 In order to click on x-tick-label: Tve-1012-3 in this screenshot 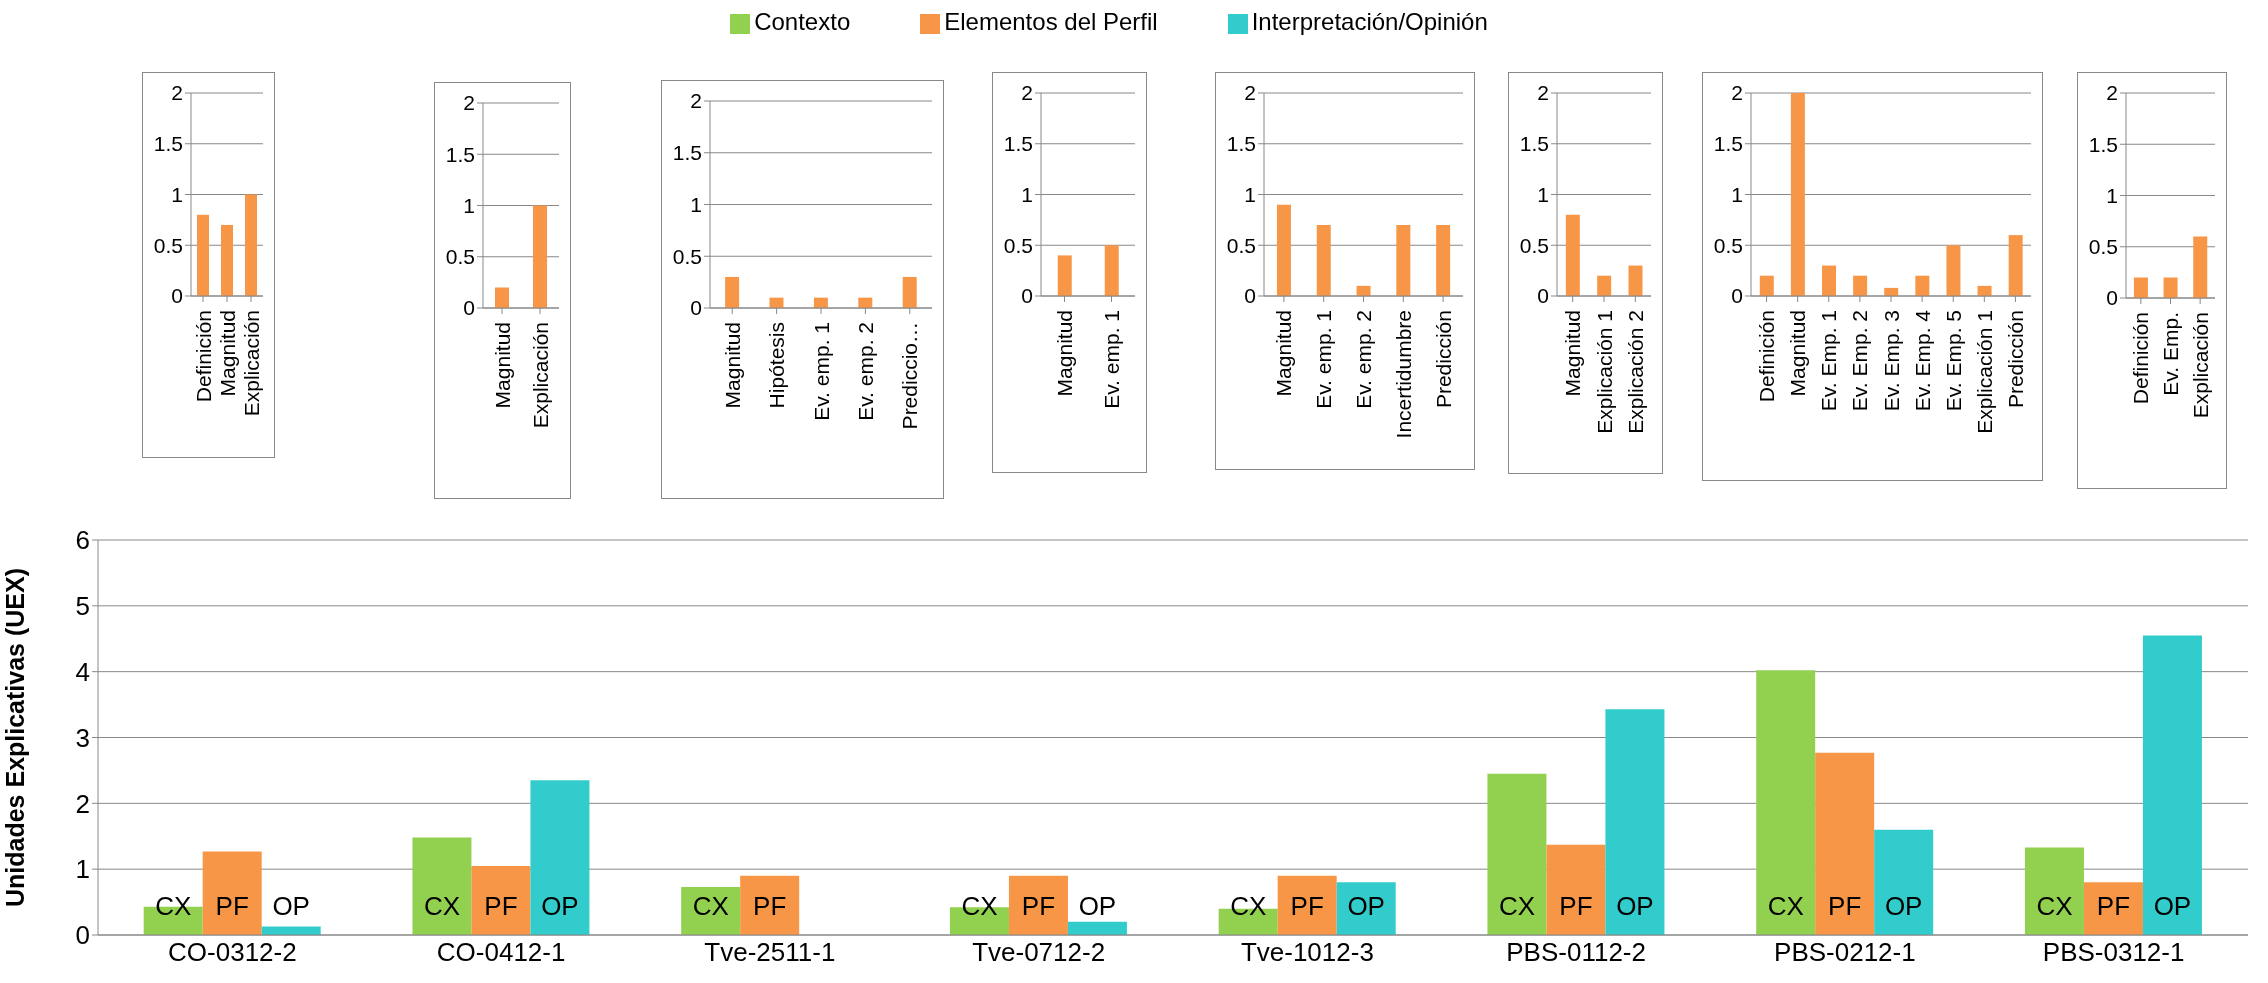, I will do `click(1307, 952)`.